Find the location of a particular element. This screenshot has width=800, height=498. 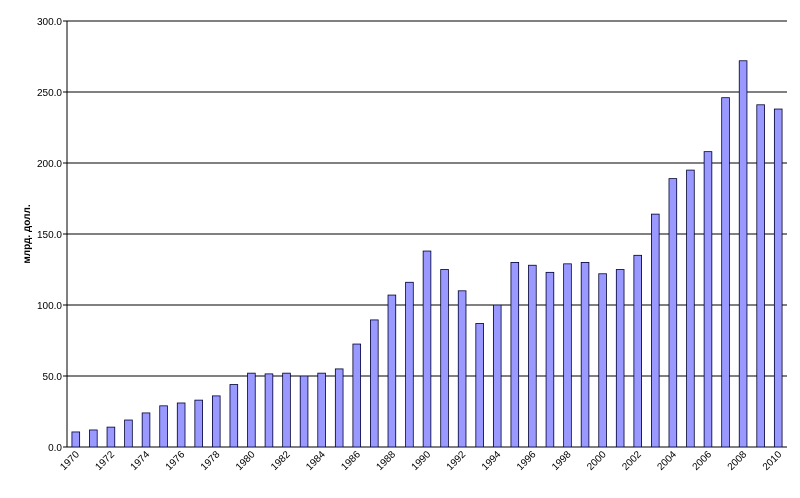

x-tick-label: 1998 is located at coordinates (562, 461).